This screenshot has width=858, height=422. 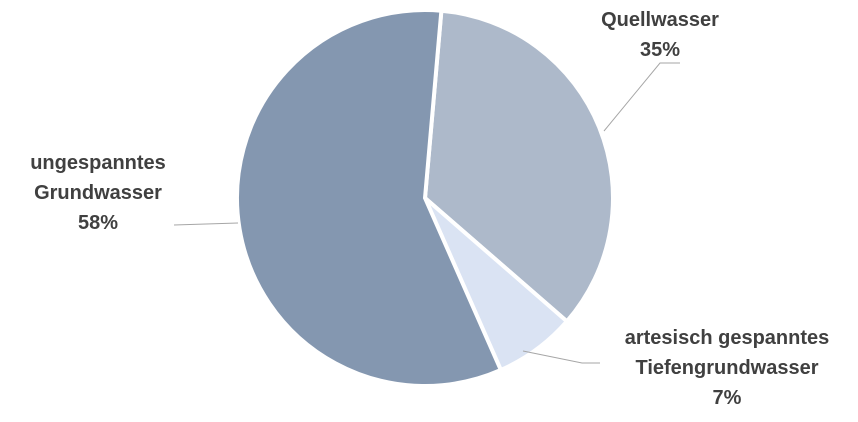 I want to click on label-ungespanntes: ungespanntes Grundwasser 58%, so click(x=98, y=193).